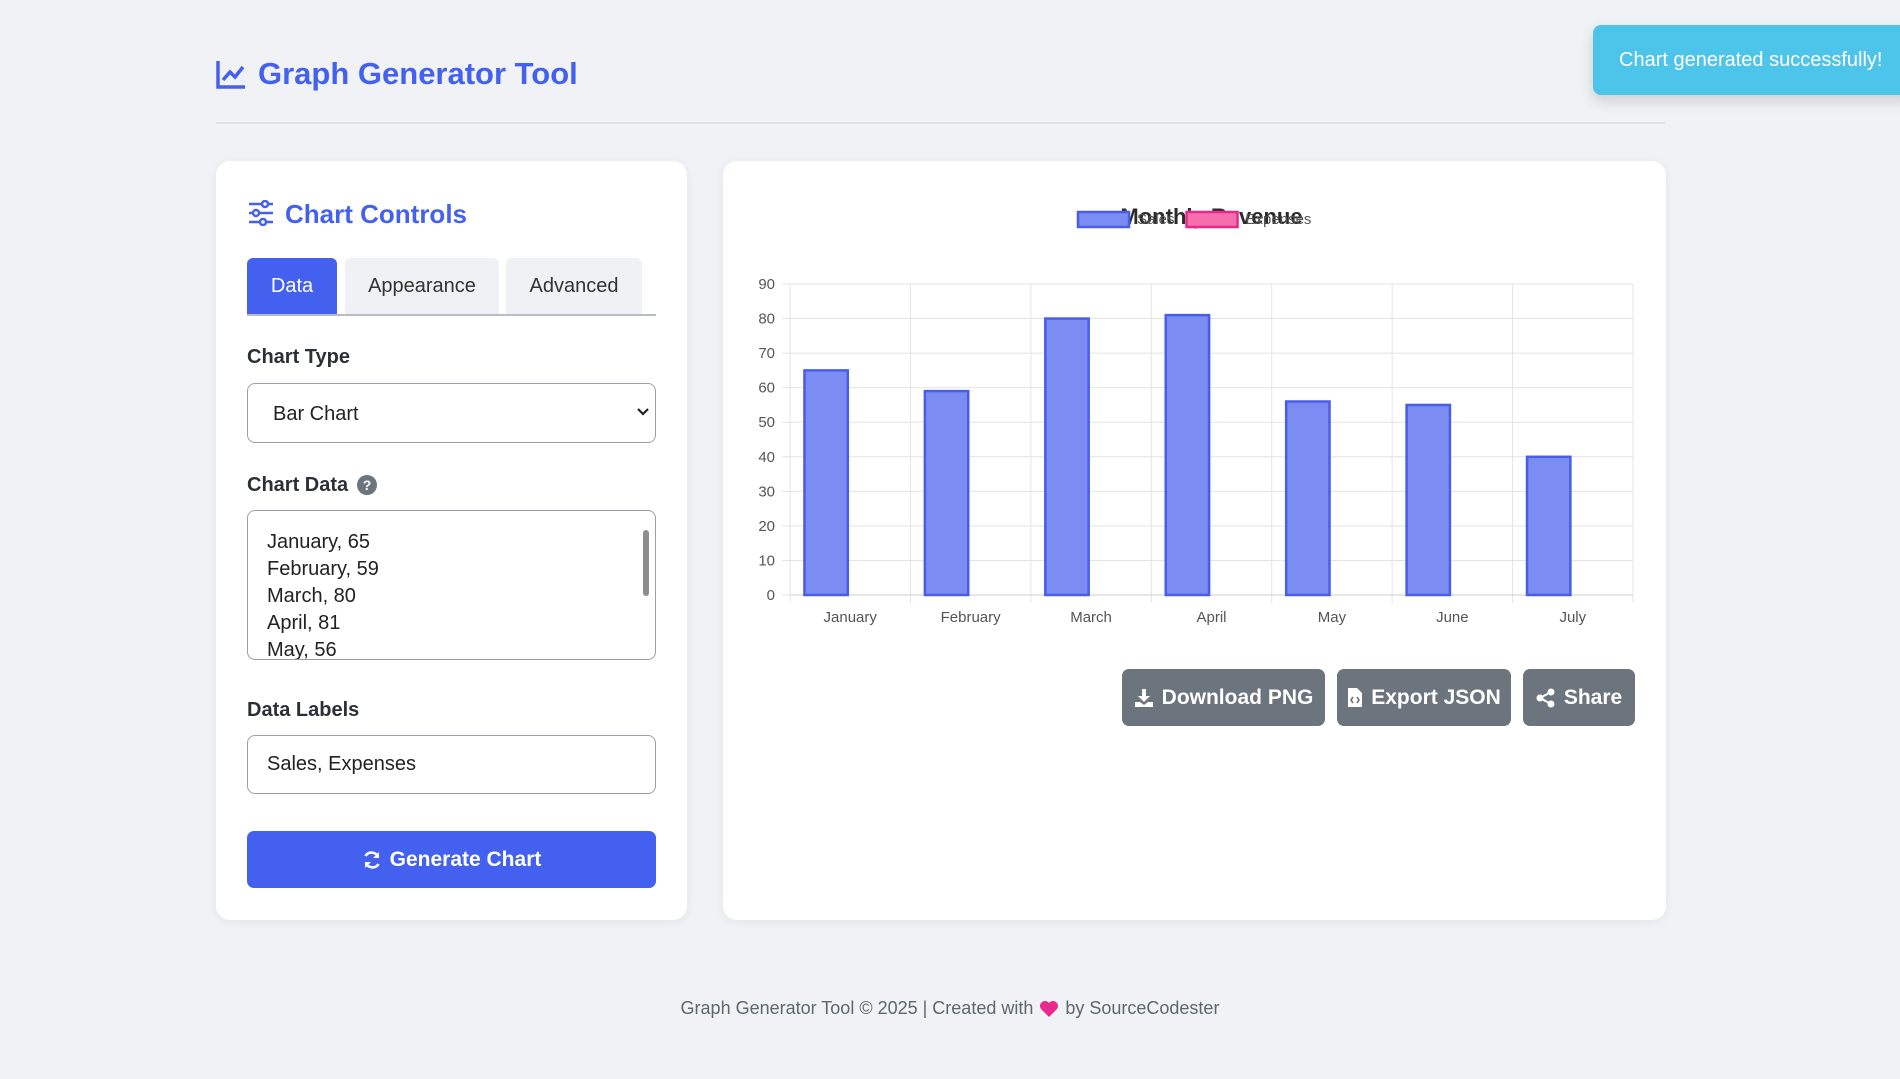 The width and height of the screenshot is (1900, 1079). I want to click on legend-label: Expenses, so click(1279, 219).